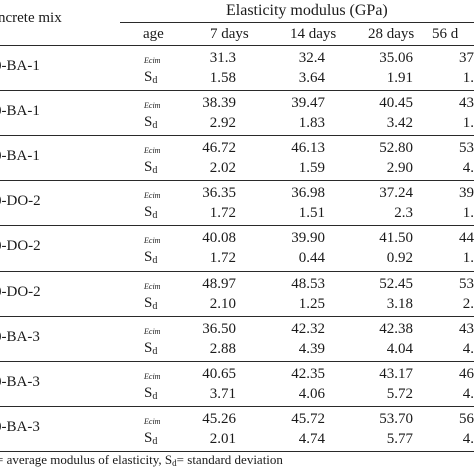 The height and width of the screenshot is (474, 474). What do you see at coordinates (311, 168) in the screenshot?
I see `sd-value: 1.59` at bounding box center [311, 168].